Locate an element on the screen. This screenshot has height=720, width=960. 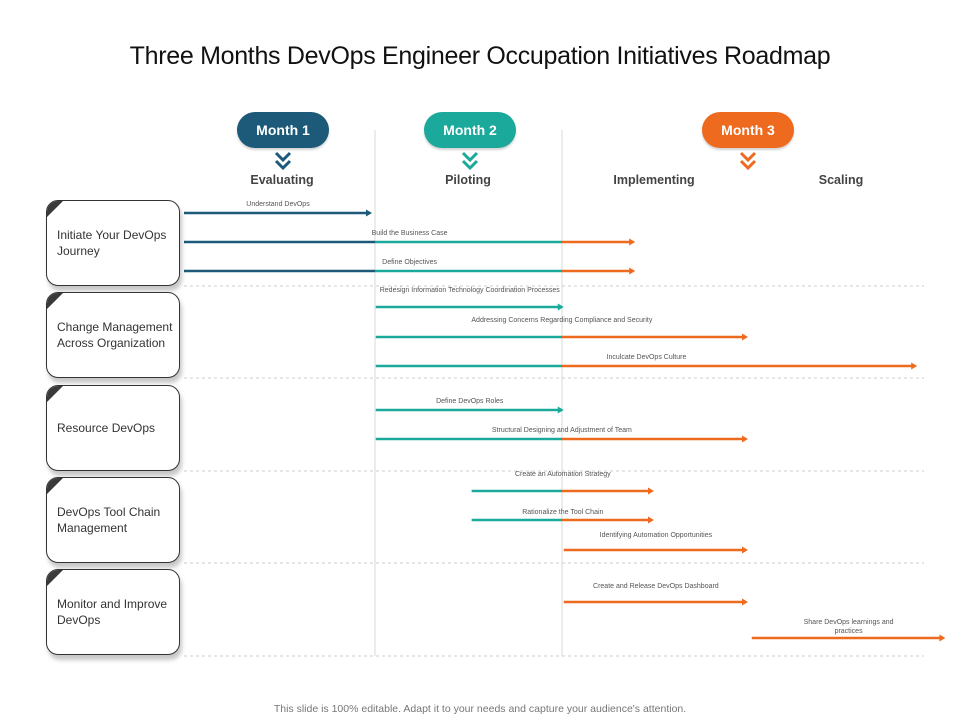
month-2-label: Month 2 is located at coordinates (470, 130).